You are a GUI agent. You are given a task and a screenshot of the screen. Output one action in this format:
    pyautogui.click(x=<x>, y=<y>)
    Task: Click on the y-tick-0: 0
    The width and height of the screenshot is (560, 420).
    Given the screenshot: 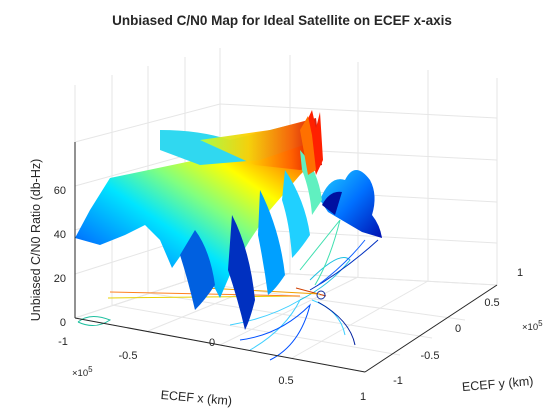 What is the action you would take?
    pyautogui.click(x=458, y=329)
    